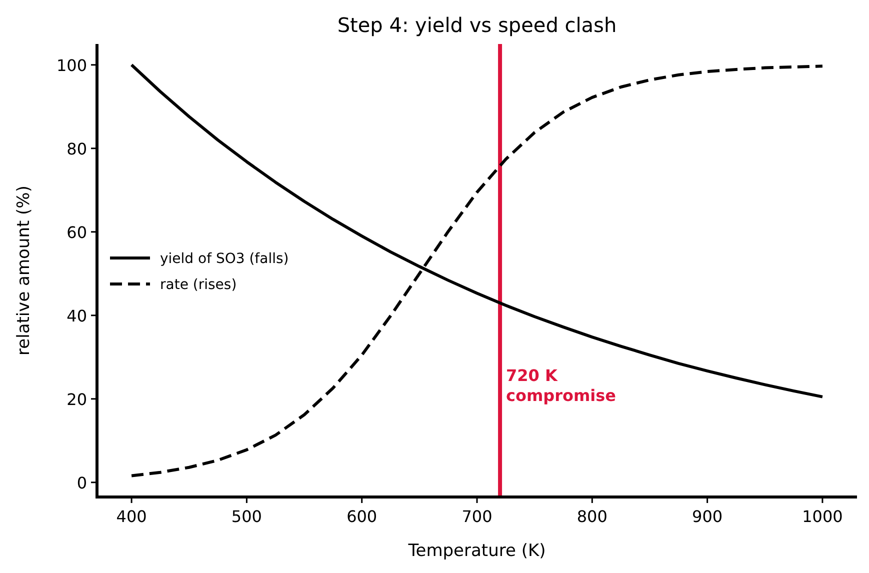  What do you see at coordinates (76, 316) in the screenshot?
I see `y-tick-label: 40` at bounding box center [76, 316].